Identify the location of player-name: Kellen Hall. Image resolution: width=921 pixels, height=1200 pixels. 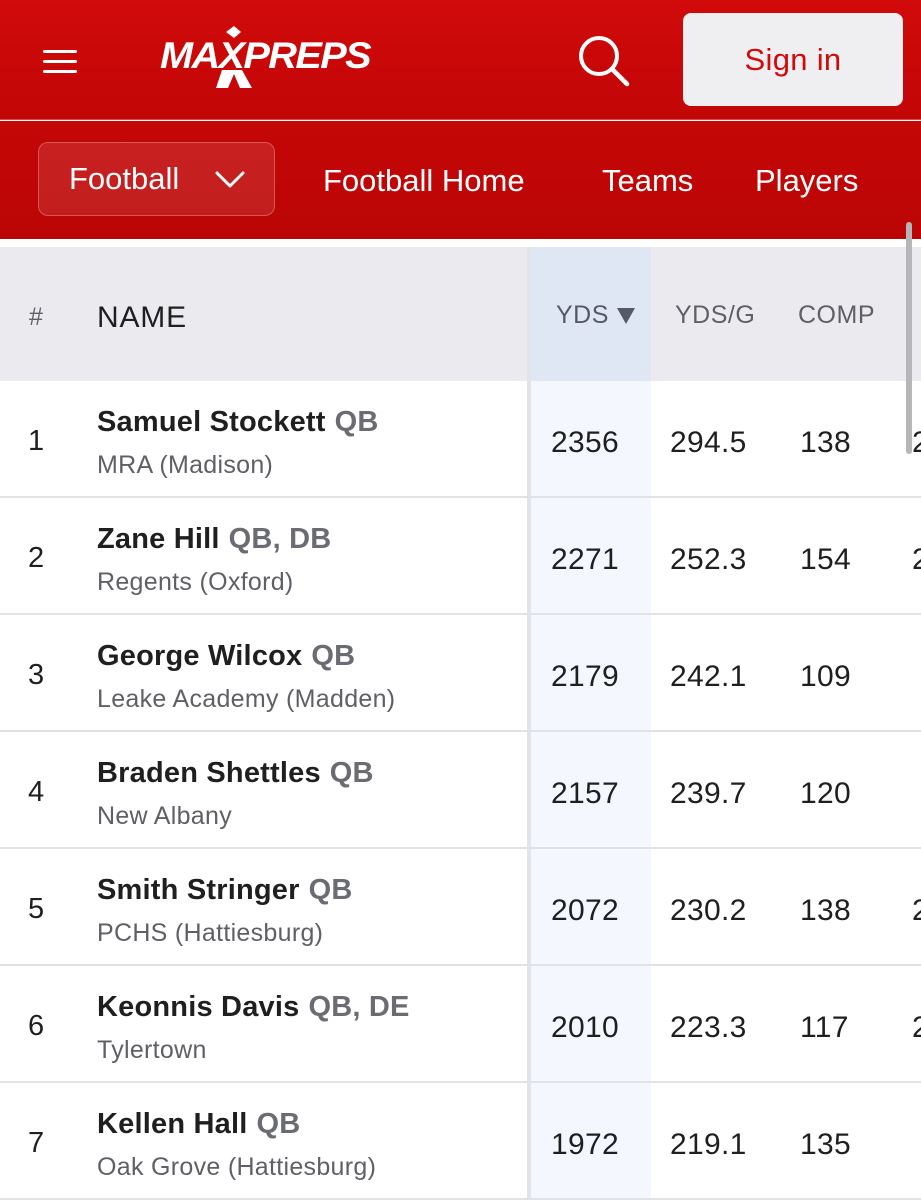
(172, 1124).